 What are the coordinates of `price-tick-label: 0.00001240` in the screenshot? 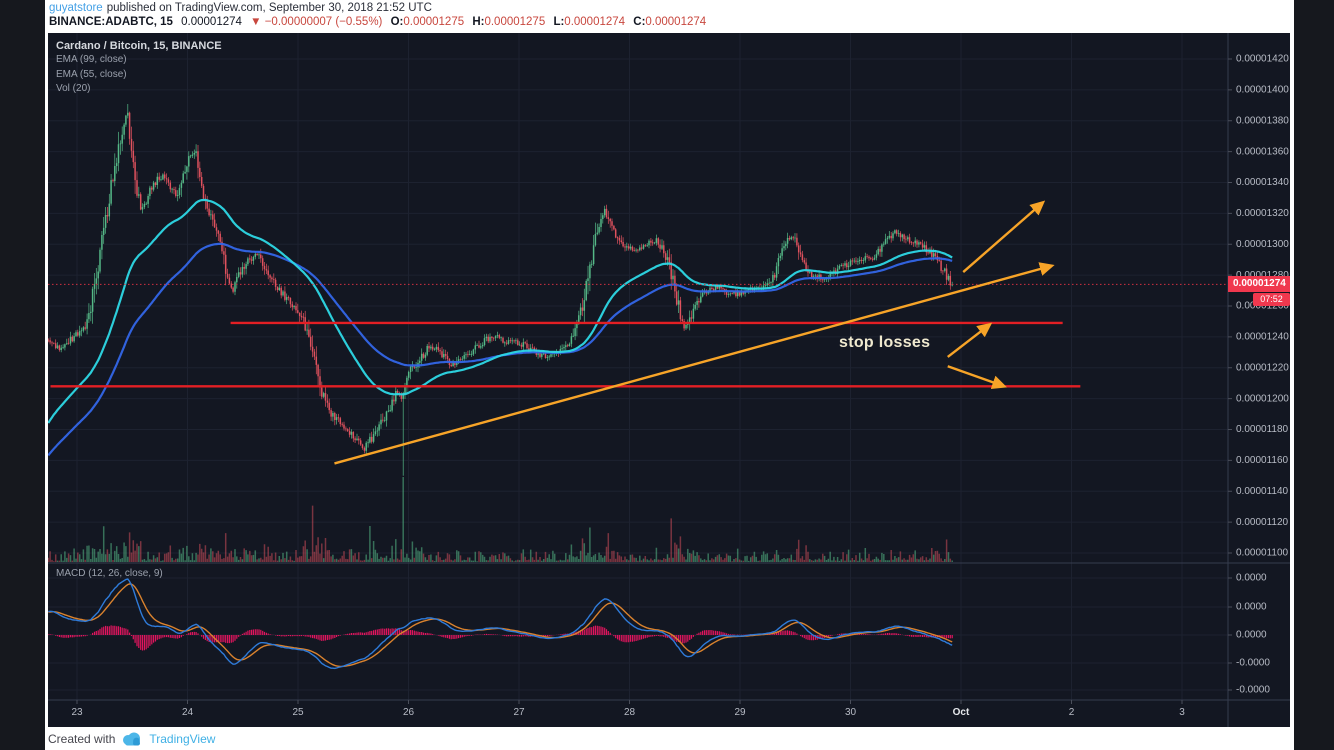 It's located at (1262, 337).